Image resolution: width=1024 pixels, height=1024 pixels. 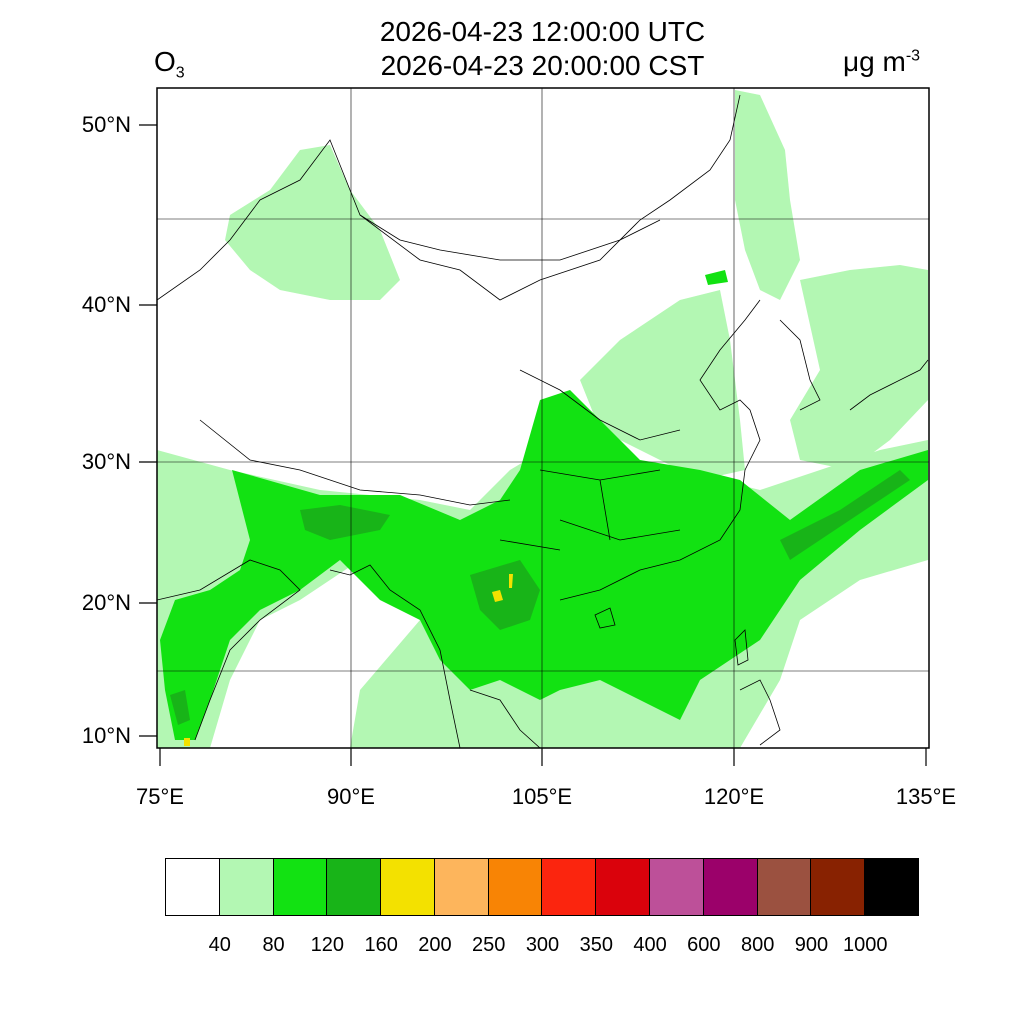 What do you see at coordinates (800, 365) in the screenshot?
I see `boundary-korea` at bounding box center [800, 365].